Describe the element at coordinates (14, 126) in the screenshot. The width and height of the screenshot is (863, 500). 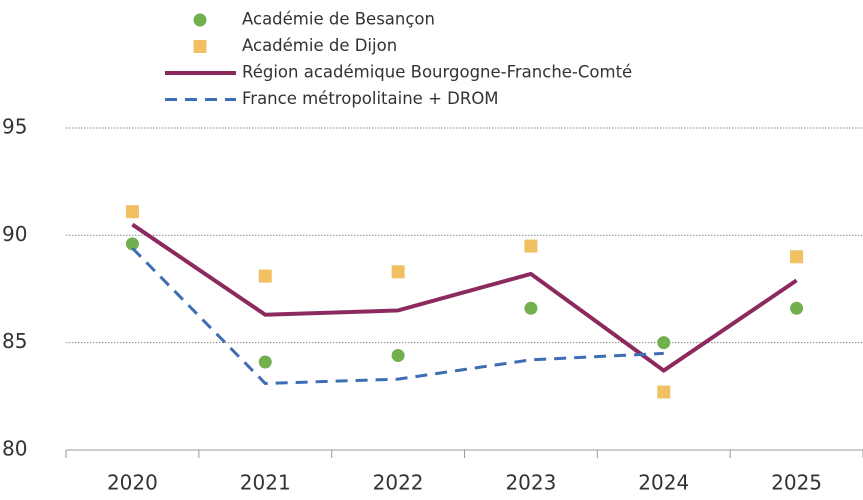
I see `y-tick-label: 95` at that location.